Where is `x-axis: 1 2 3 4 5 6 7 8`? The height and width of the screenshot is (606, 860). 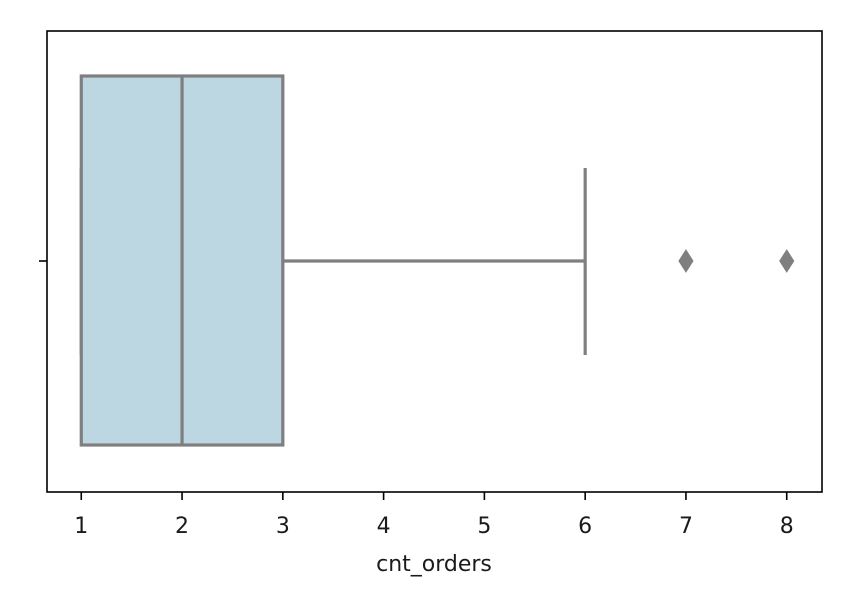
x-axis: 1 2 3 4 5 6 7 8 is located at coordinates (434, 515).